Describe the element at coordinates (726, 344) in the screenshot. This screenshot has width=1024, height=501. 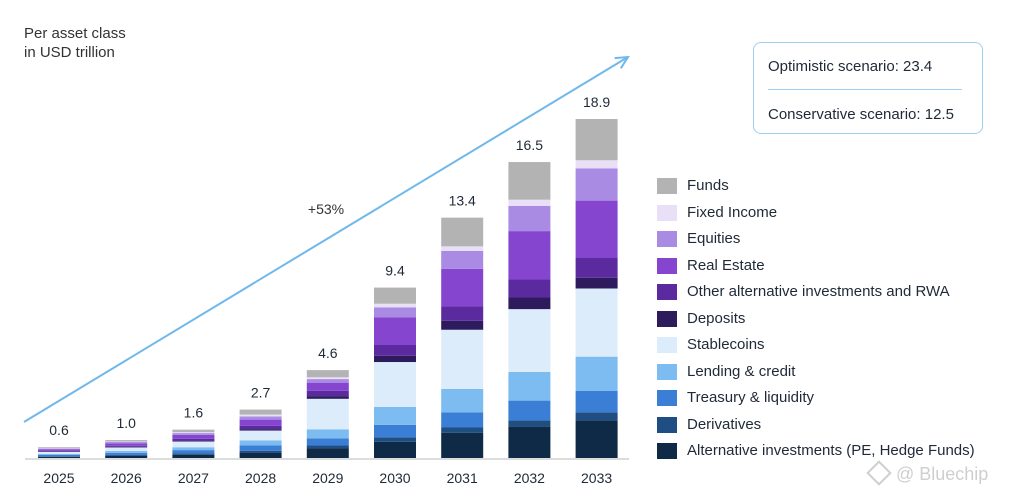
I see `legend-label: Stablecoins` at that location.